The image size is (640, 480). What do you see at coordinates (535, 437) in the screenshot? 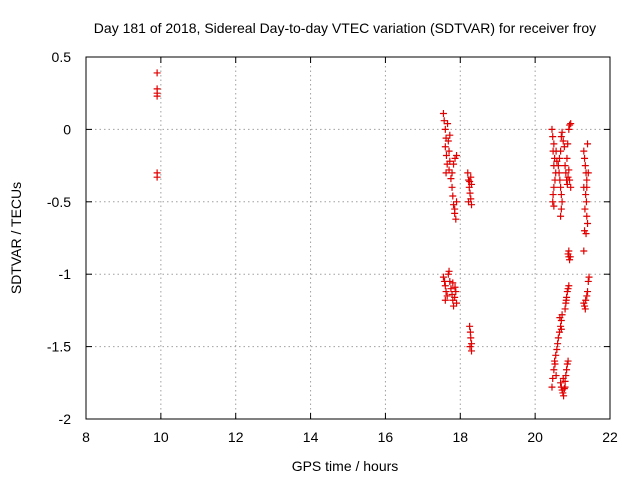
I see `x-tick-label: 20` at bounding box center [535, 437].